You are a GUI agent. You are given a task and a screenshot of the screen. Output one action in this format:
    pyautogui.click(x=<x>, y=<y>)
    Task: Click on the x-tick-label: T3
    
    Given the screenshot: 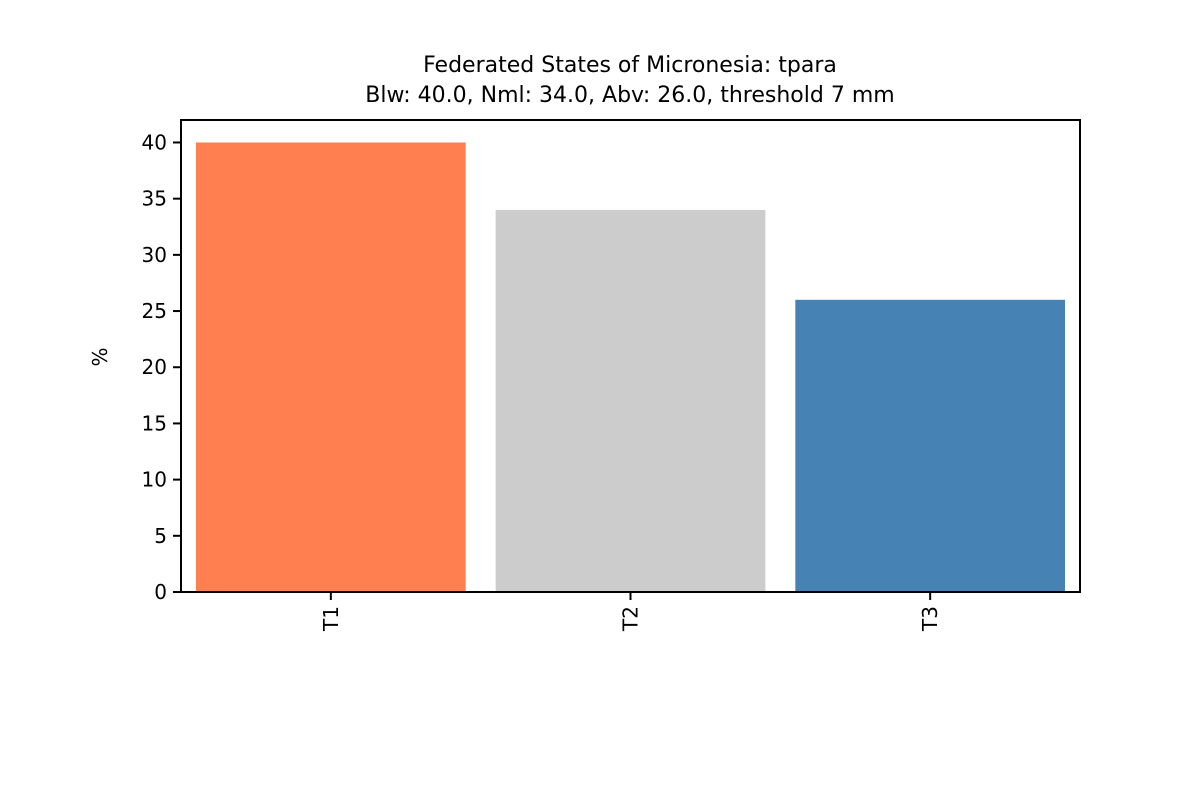 What is the action you would take?
    pyautogui.click(x=930, y=619)
    